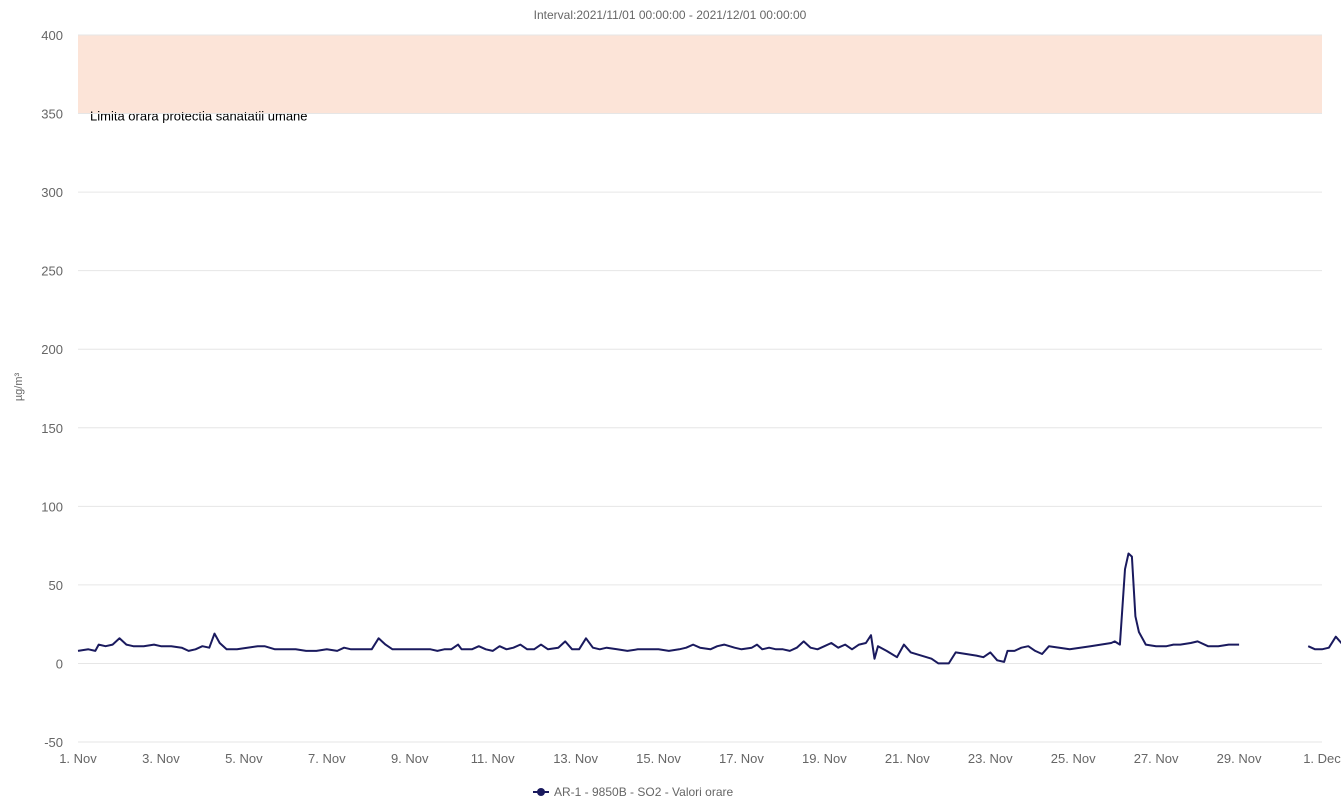 Image resolution: width=1341 pixels, height=801 pixels. What do you see at coordinates (410, 758) in the screenshot?
I see `x-tick-label: 9. Nov` at bounding box center [410, 758].